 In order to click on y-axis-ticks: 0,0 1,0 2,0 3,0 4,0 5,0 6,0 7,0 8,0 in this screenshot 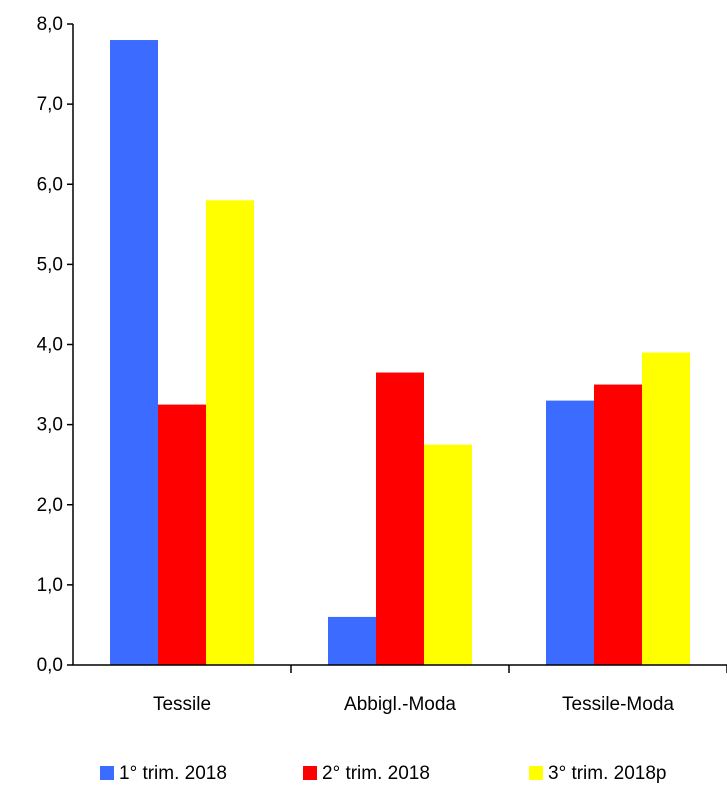, I will do `click(55, 345)`.